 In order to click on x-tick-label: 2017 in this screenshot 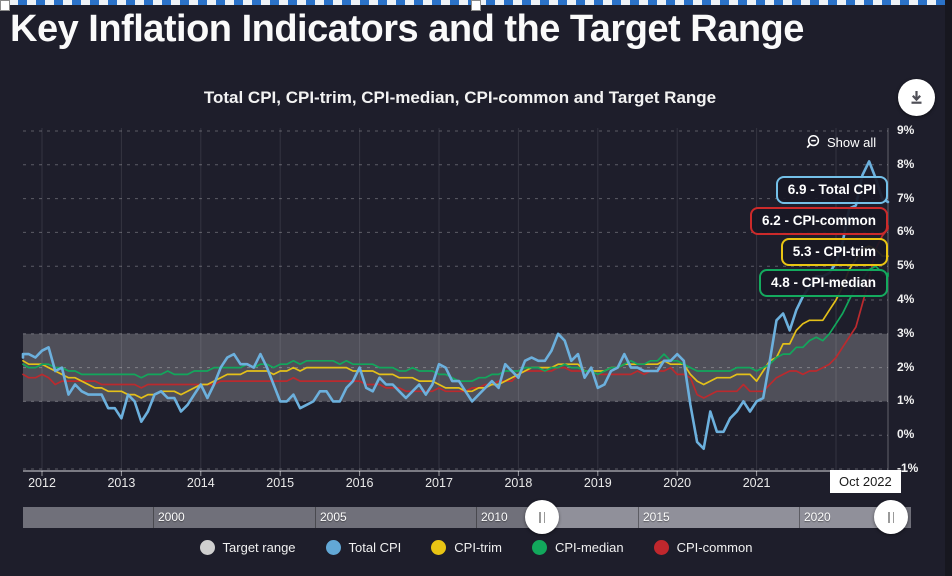, I will do `click(439, 483)`.